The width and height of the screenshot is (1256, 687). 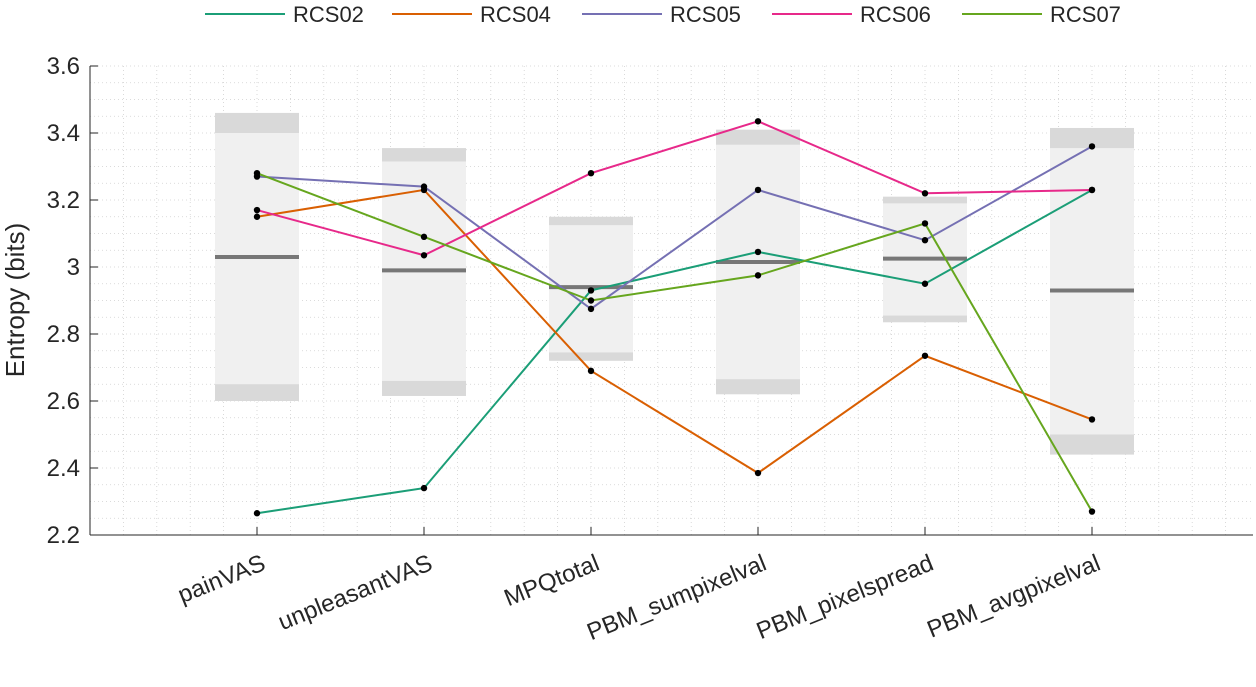 What do you see at coordinates (851, 14) in the screenshot?
I see `legend-item-RCS06: RCS06` at bounding box center [851, 14].